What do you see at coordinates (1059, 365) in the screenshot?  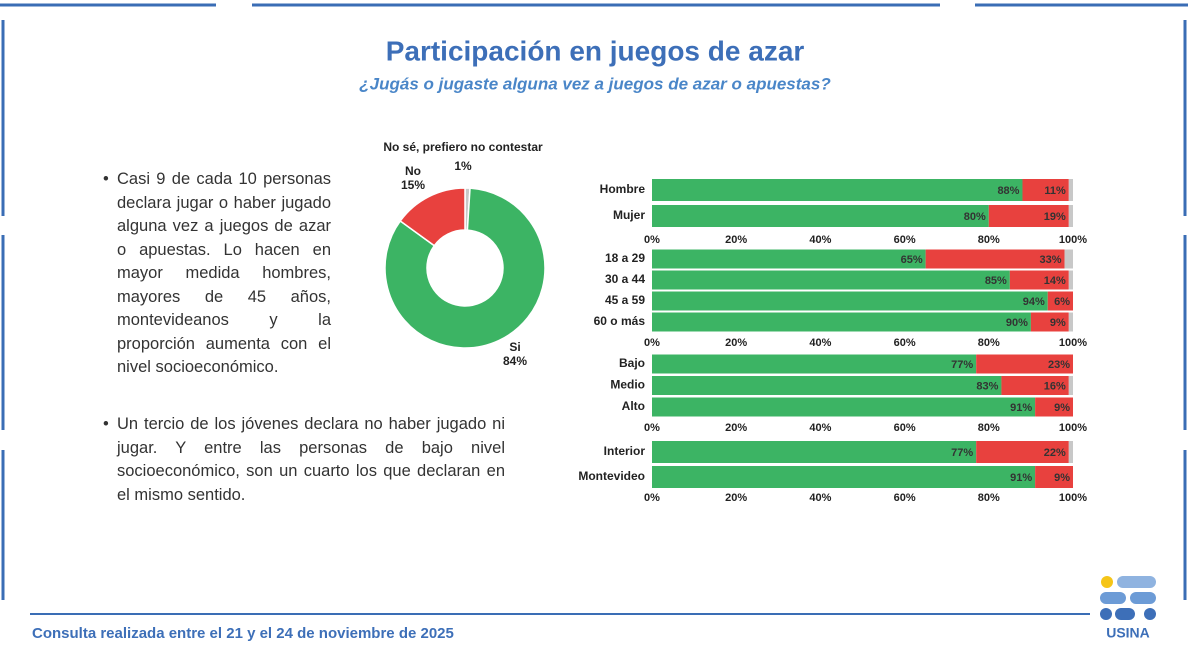 I see `value-label: 23%` at bounding box center [1059, 365].